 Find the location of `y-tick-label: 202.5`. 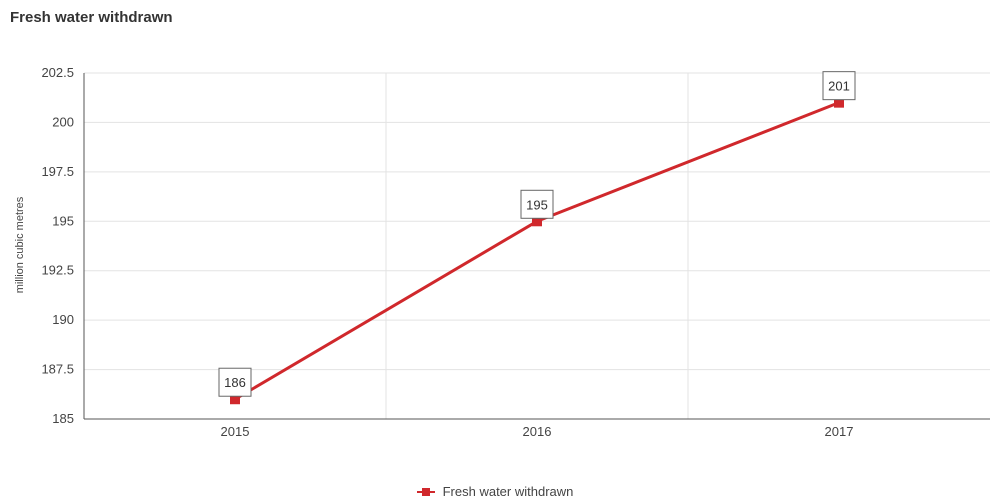

y-tick-label: 202.5 is located at coordinates (57, 72).